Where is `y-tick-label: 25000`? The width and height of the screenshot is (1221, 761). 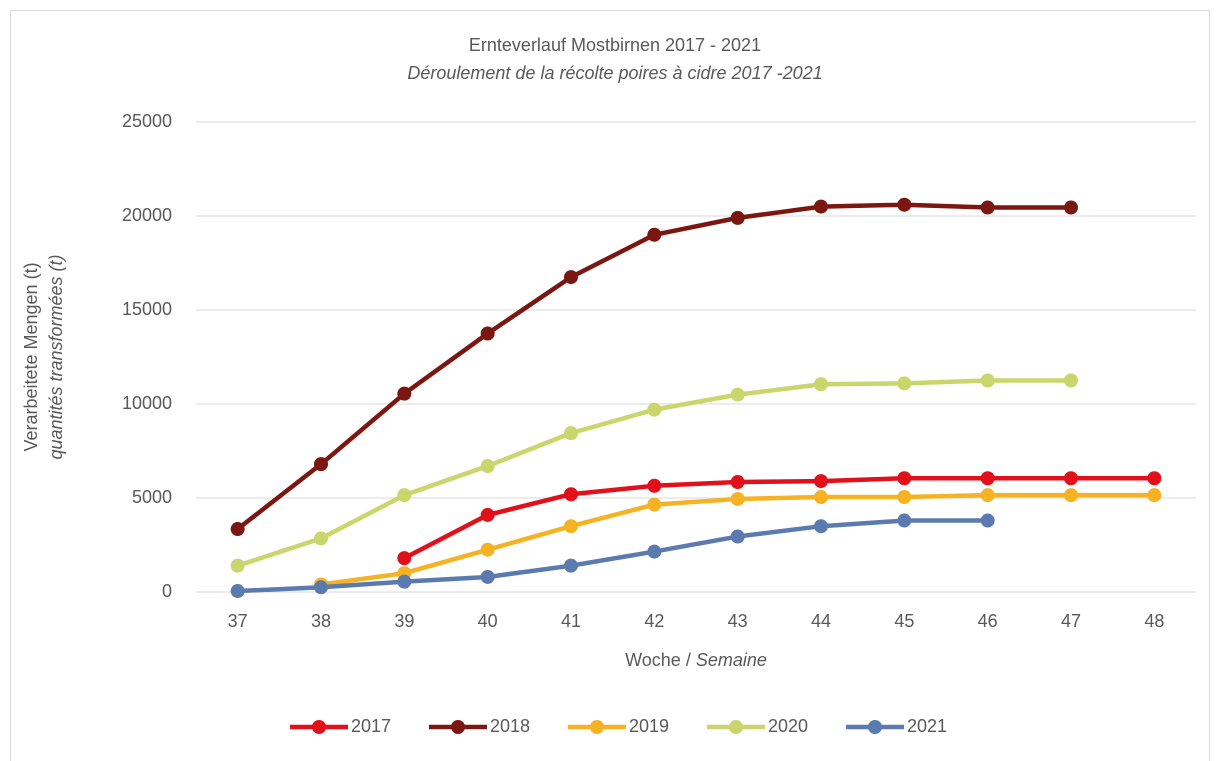
y-tick-label: 25000 is located at coordinates (147, 121).